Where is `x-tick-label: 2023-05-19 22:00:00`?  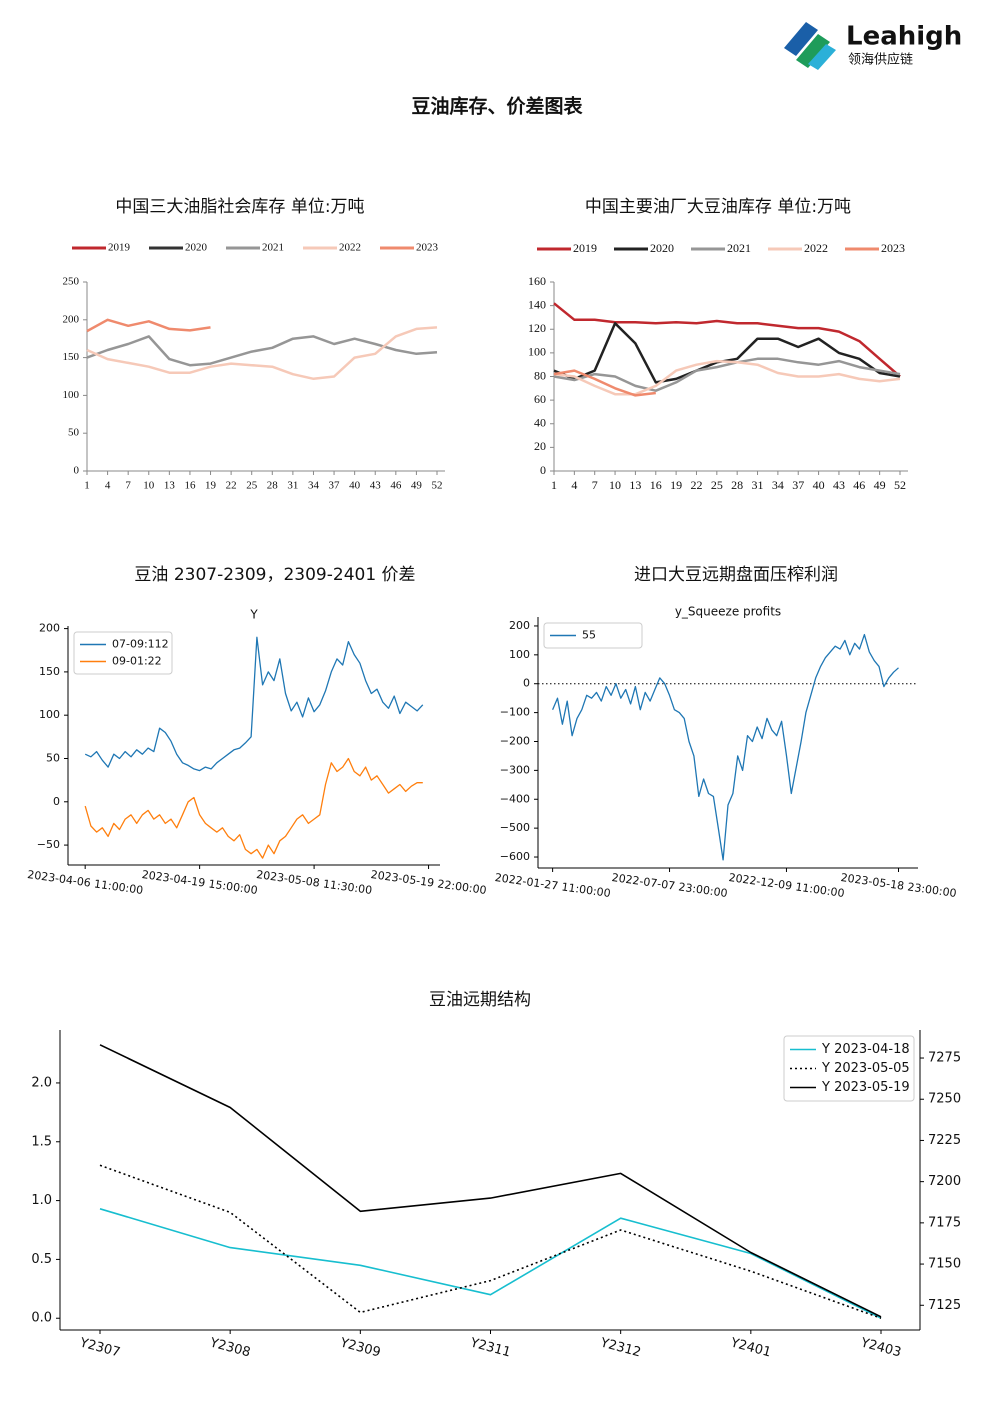
x-tick-label: 2023-05-19 22:00:00 is located at coordinates (429, 882).